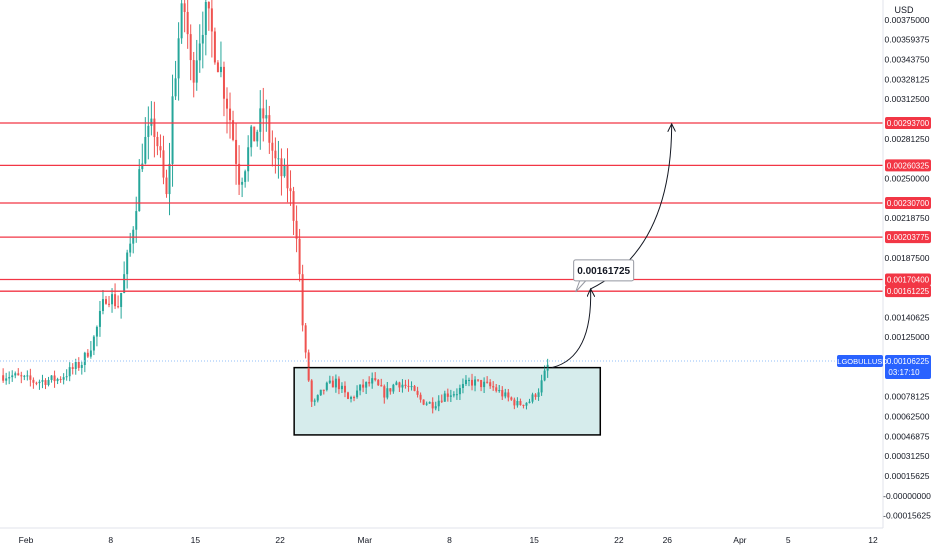 Image resolution: width=932 pixels, height=550 pixels. What do you see at coordinates (907, 218) in the screenshot?
I see `price-tick-label: 0.00218750` at bounding box center [907, 218].